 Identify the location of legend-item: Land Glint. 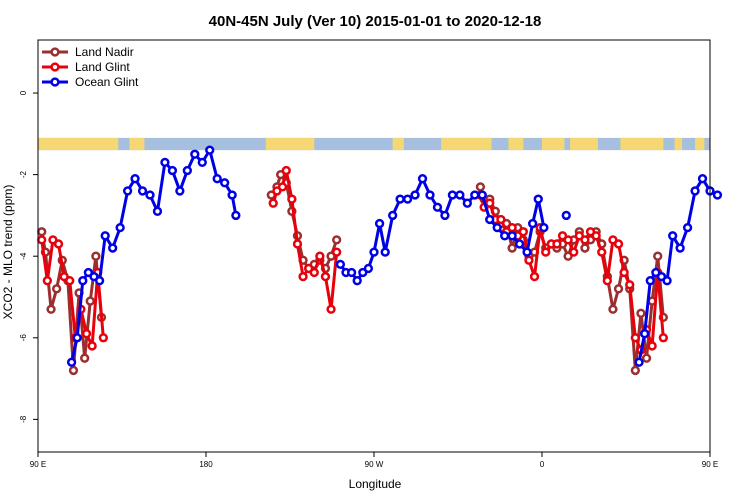
(86, 67).